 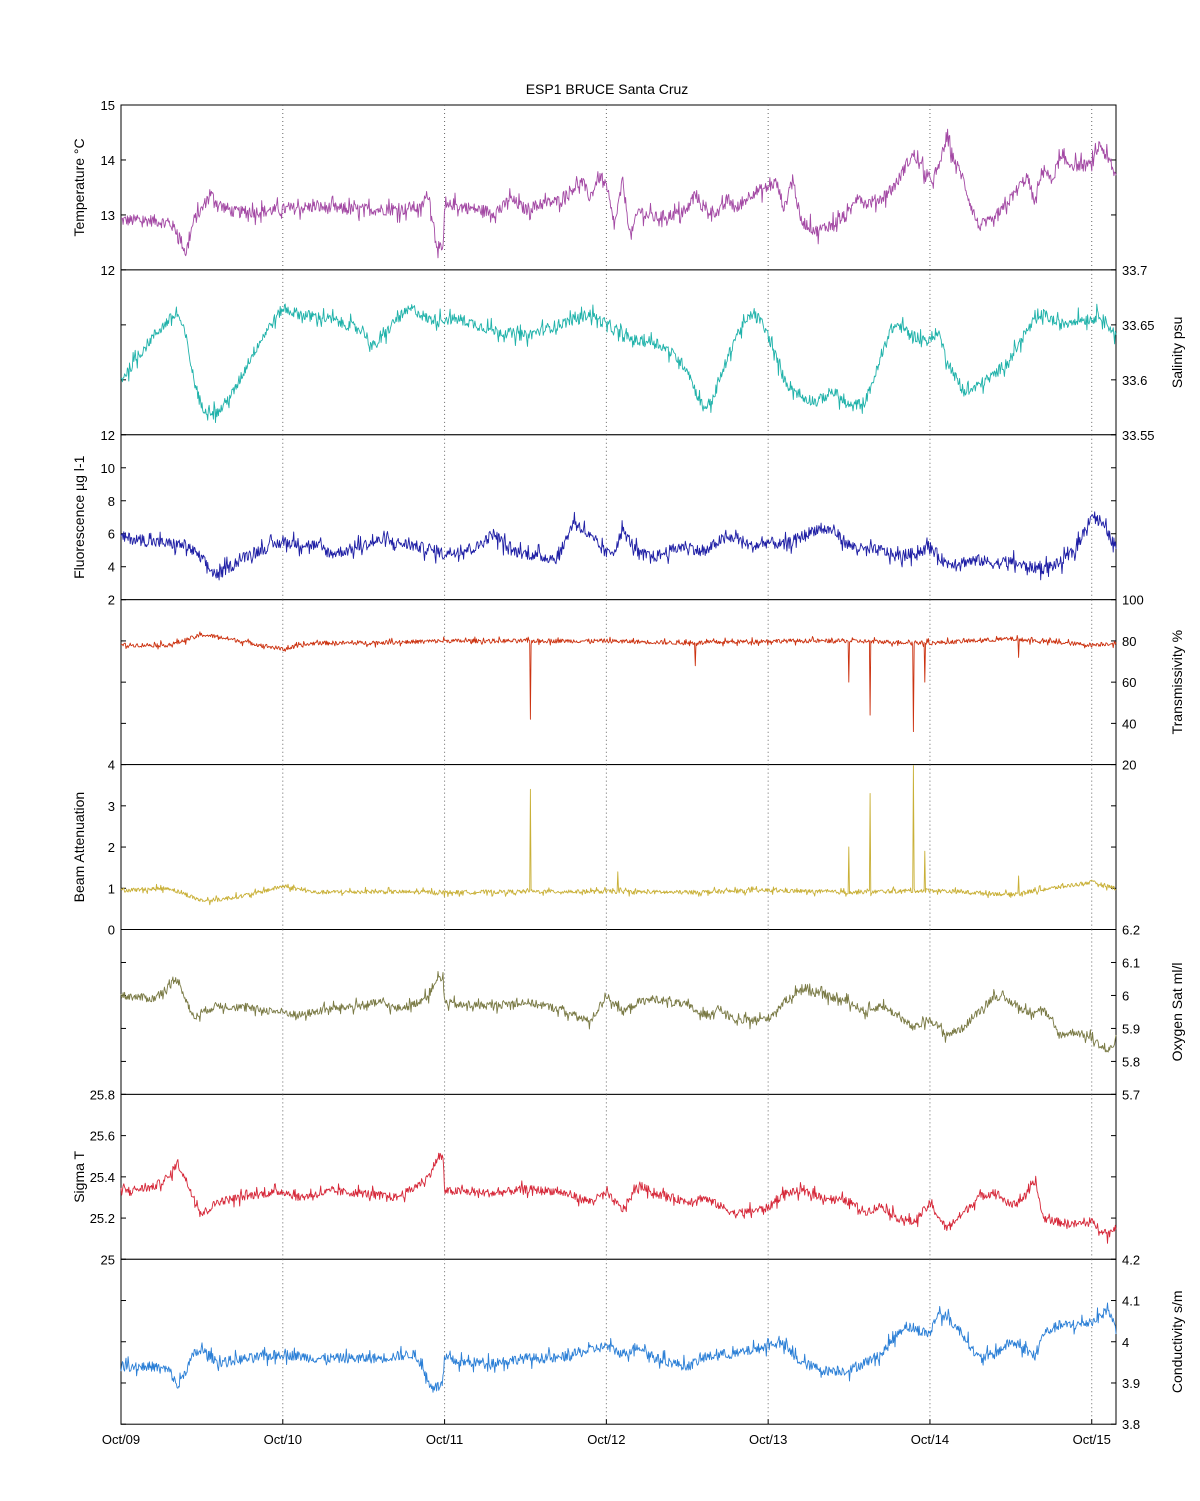 I want to click on chart-title: ESP1 BRUCE Santa Cruz, so click(x=607, y=89).